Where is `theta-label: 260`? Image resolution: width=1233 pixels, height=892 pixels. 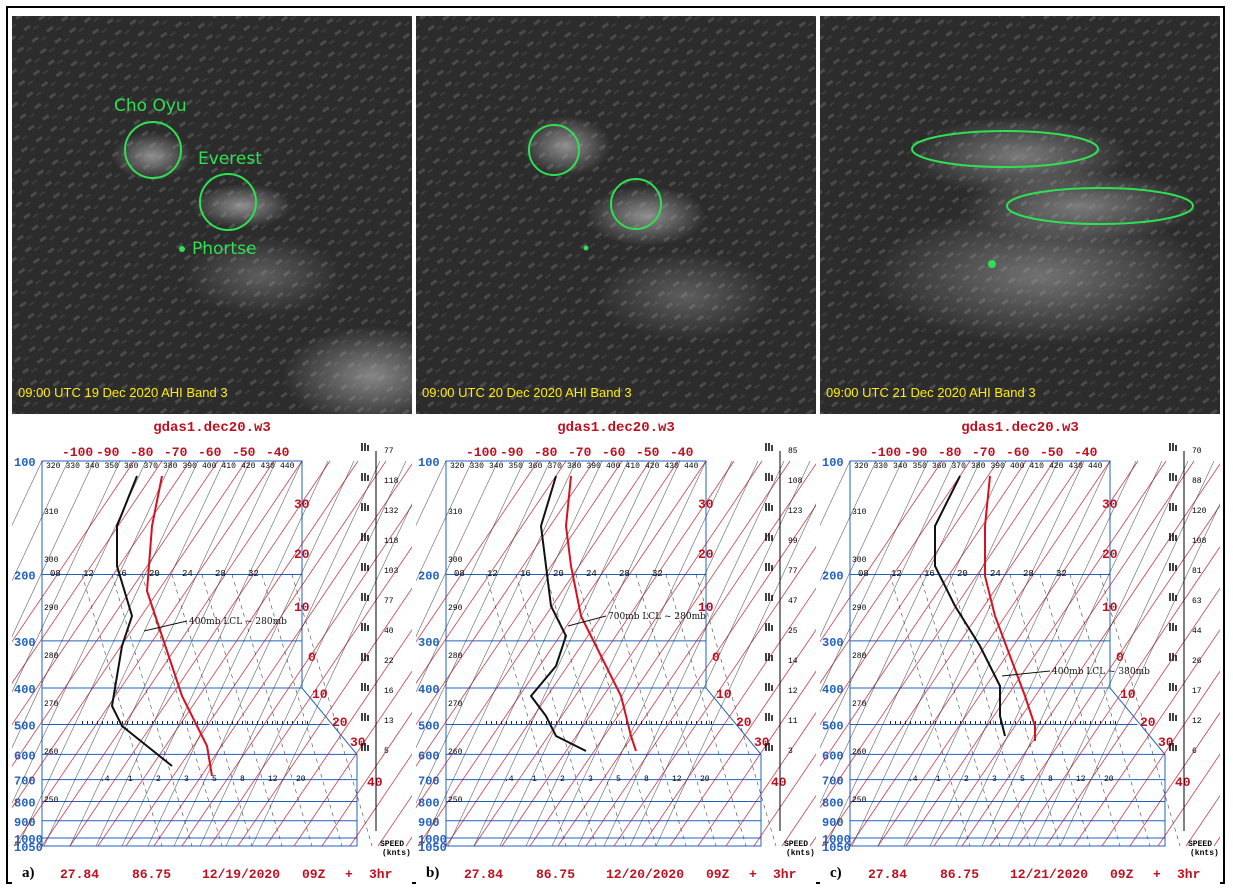 theta-label: 260 is located at coordinates (859, 752).